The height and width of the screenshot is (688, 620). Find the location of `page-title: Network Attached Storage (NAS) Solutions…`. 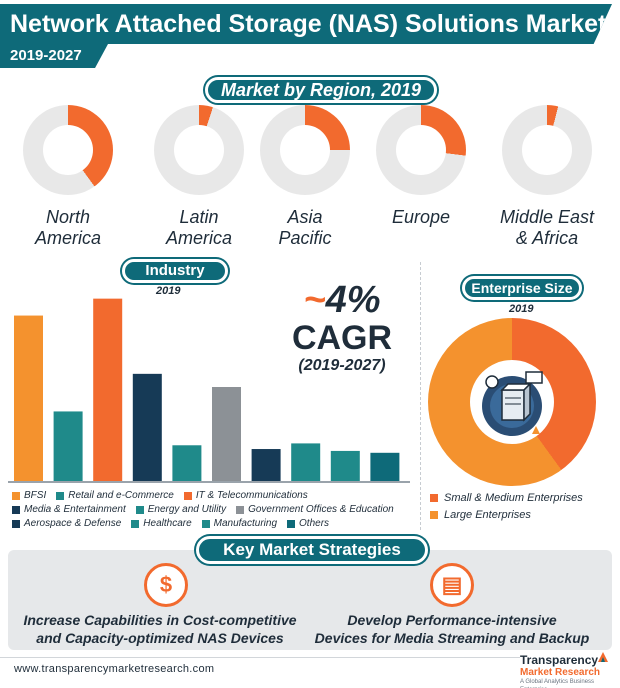

page-title: Network Attached Storage (NAS) Solutions… is located at coordinates (306, 24).